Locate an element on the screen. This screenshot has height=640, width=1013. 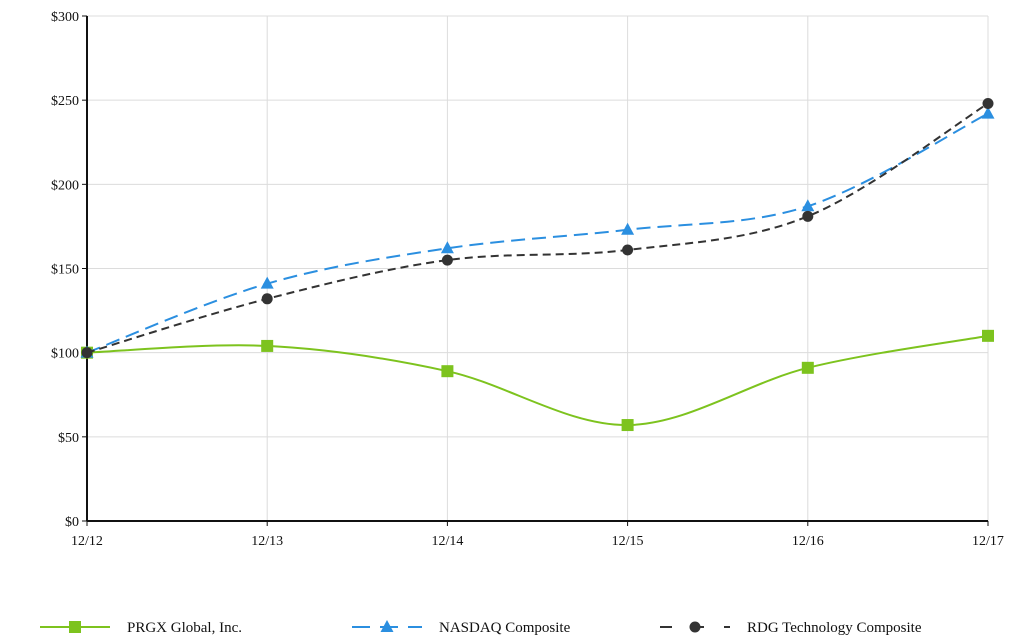
legend-label: NASDAQ Composite is located at coordinates (505, 628).